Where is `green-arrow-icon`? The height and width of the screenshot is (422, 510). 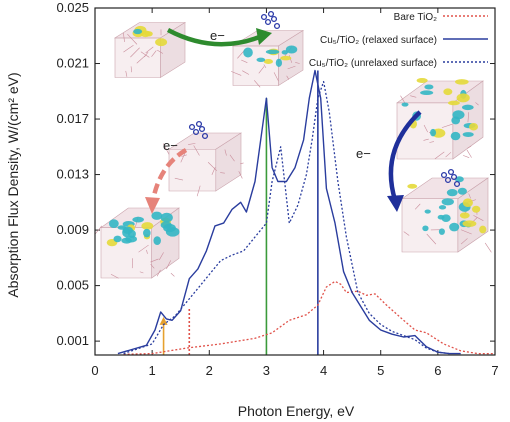 green-arrow-icon is located at coordinates (214, 37).